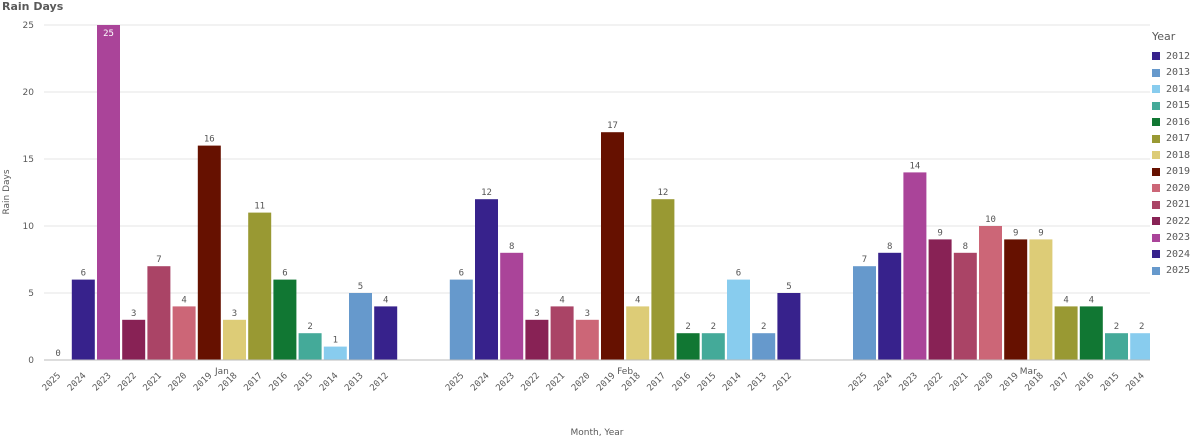 Image resolution: width=1200 pixels, height=442 pixels. I want to click on legend-item: 2019, so click(1176, 172).